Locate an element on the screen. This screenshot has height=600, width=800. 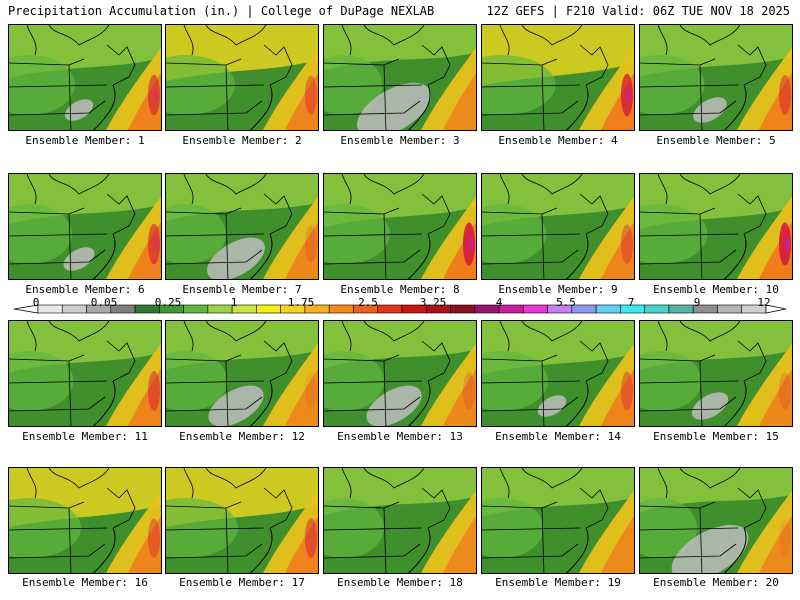
colorbar-tick-label: 3.25 is located at coordinates (433, 302).